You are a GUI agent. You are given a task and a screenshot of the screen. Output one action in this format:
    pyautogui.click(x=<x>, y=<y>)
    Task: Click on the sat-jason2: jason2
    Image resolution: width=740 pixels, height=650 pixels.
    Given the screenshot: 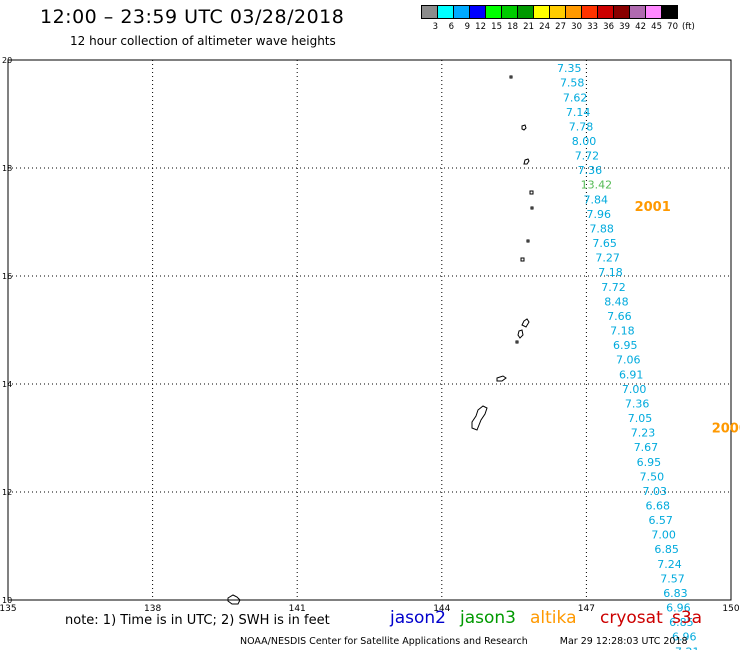 What is the action you would take?
    pyautogui.click(x=418, y=618)
    